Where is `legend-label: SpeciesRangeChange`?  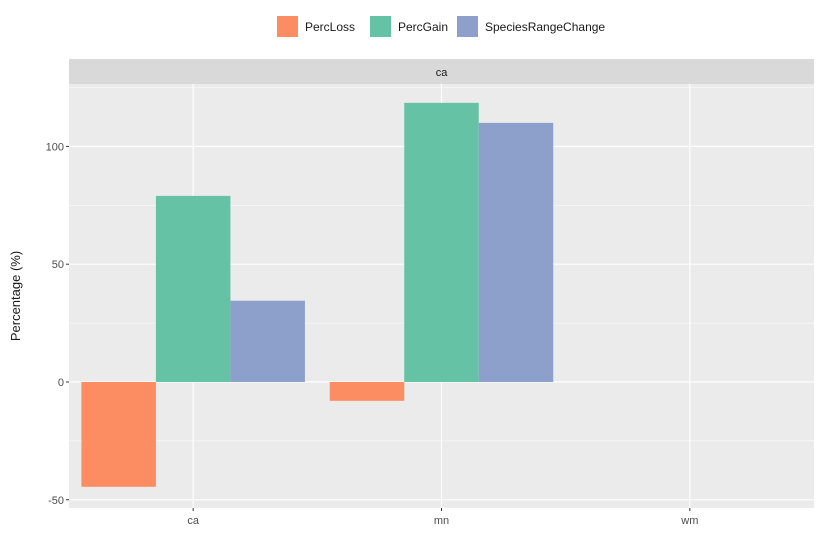 legend-label: SpeciesRangeChange is located at coordinates (545, 27).